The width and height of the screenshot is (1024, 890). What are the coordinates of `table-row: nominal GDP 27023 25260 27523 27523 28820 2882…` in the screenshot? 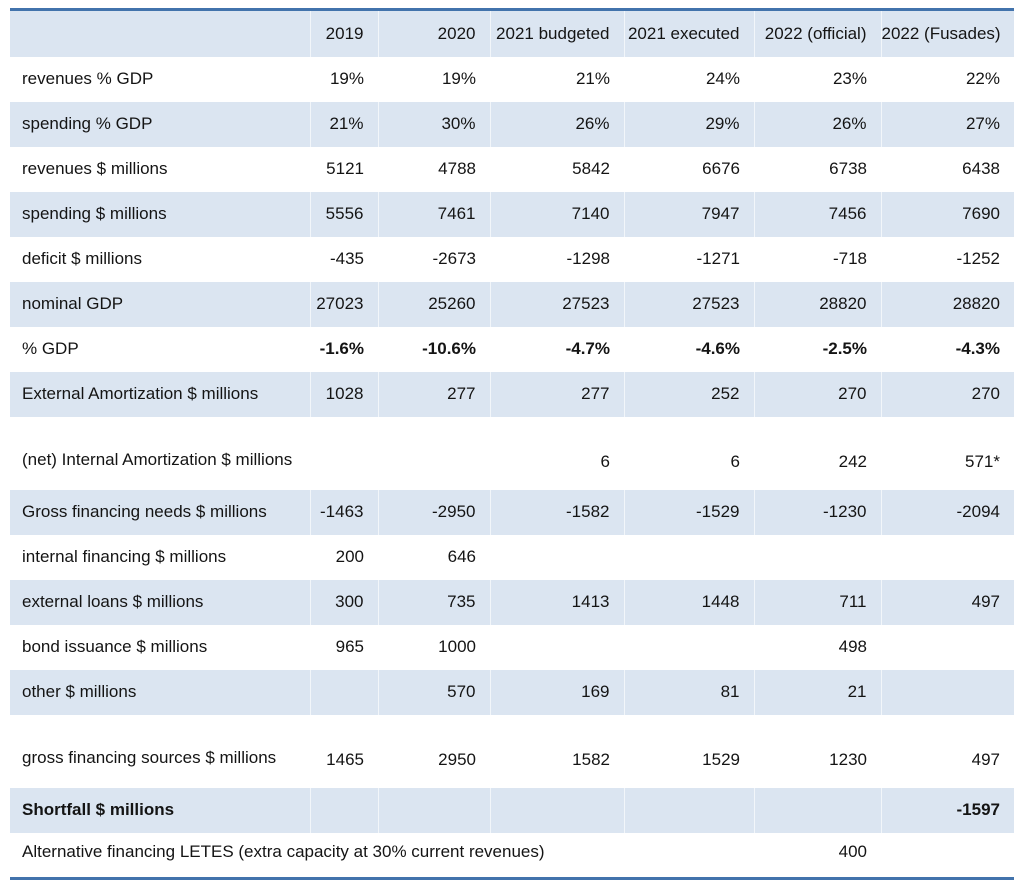 It's located at (512, 304).